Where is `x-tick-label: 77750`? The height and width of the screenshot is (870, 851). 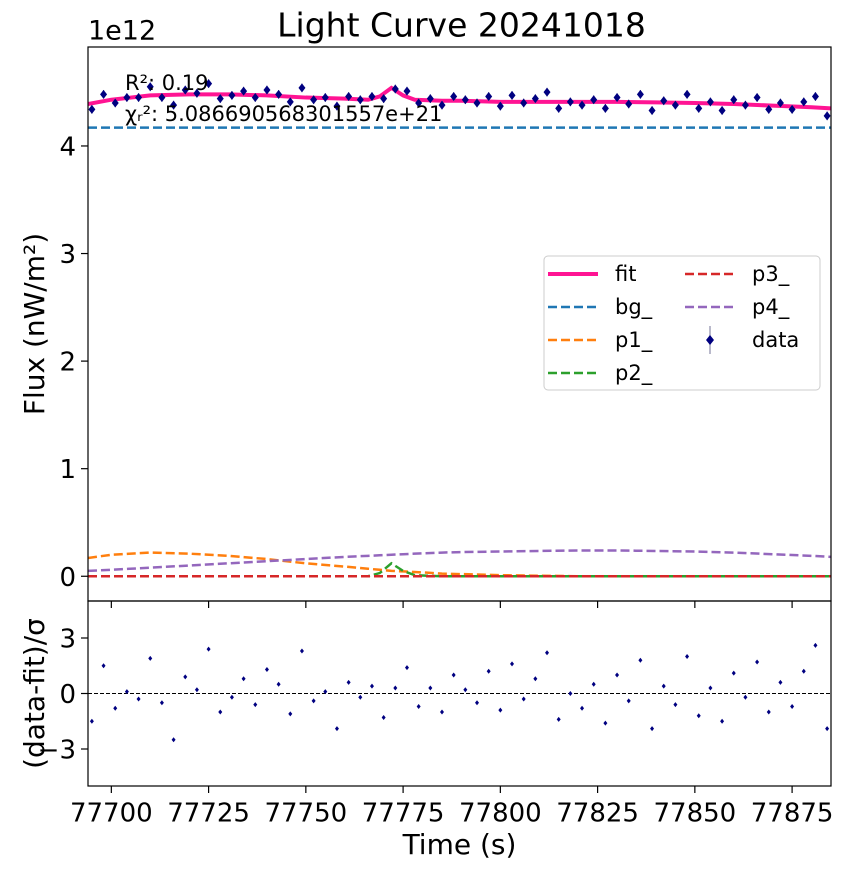 x-tick-label: 77750 is located at coordinates (305, 814).